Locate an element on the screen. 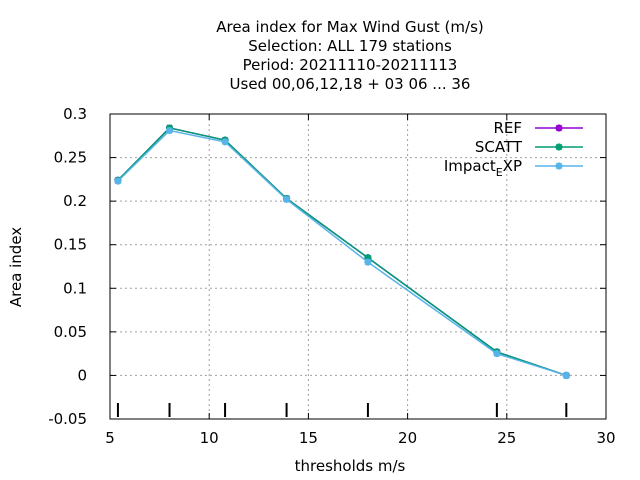 This screenshot has height=480, width=640. title-line-3: Period: 20211110-20211113 is located at coordinates (350, 65).